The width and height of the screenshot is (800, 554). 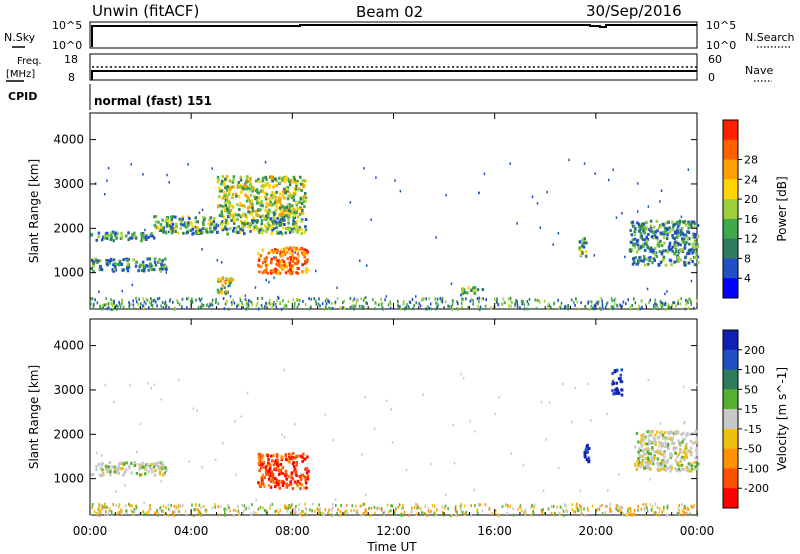 I want to click on freq-top-tick: 18, so click(x=71, y=59).